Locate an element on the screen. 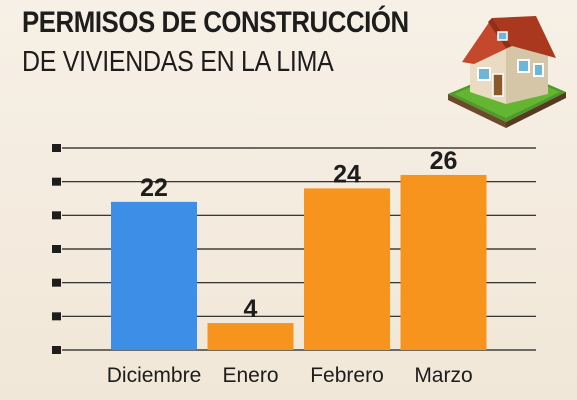  bar-marzo is located at coordinates (443, 262).